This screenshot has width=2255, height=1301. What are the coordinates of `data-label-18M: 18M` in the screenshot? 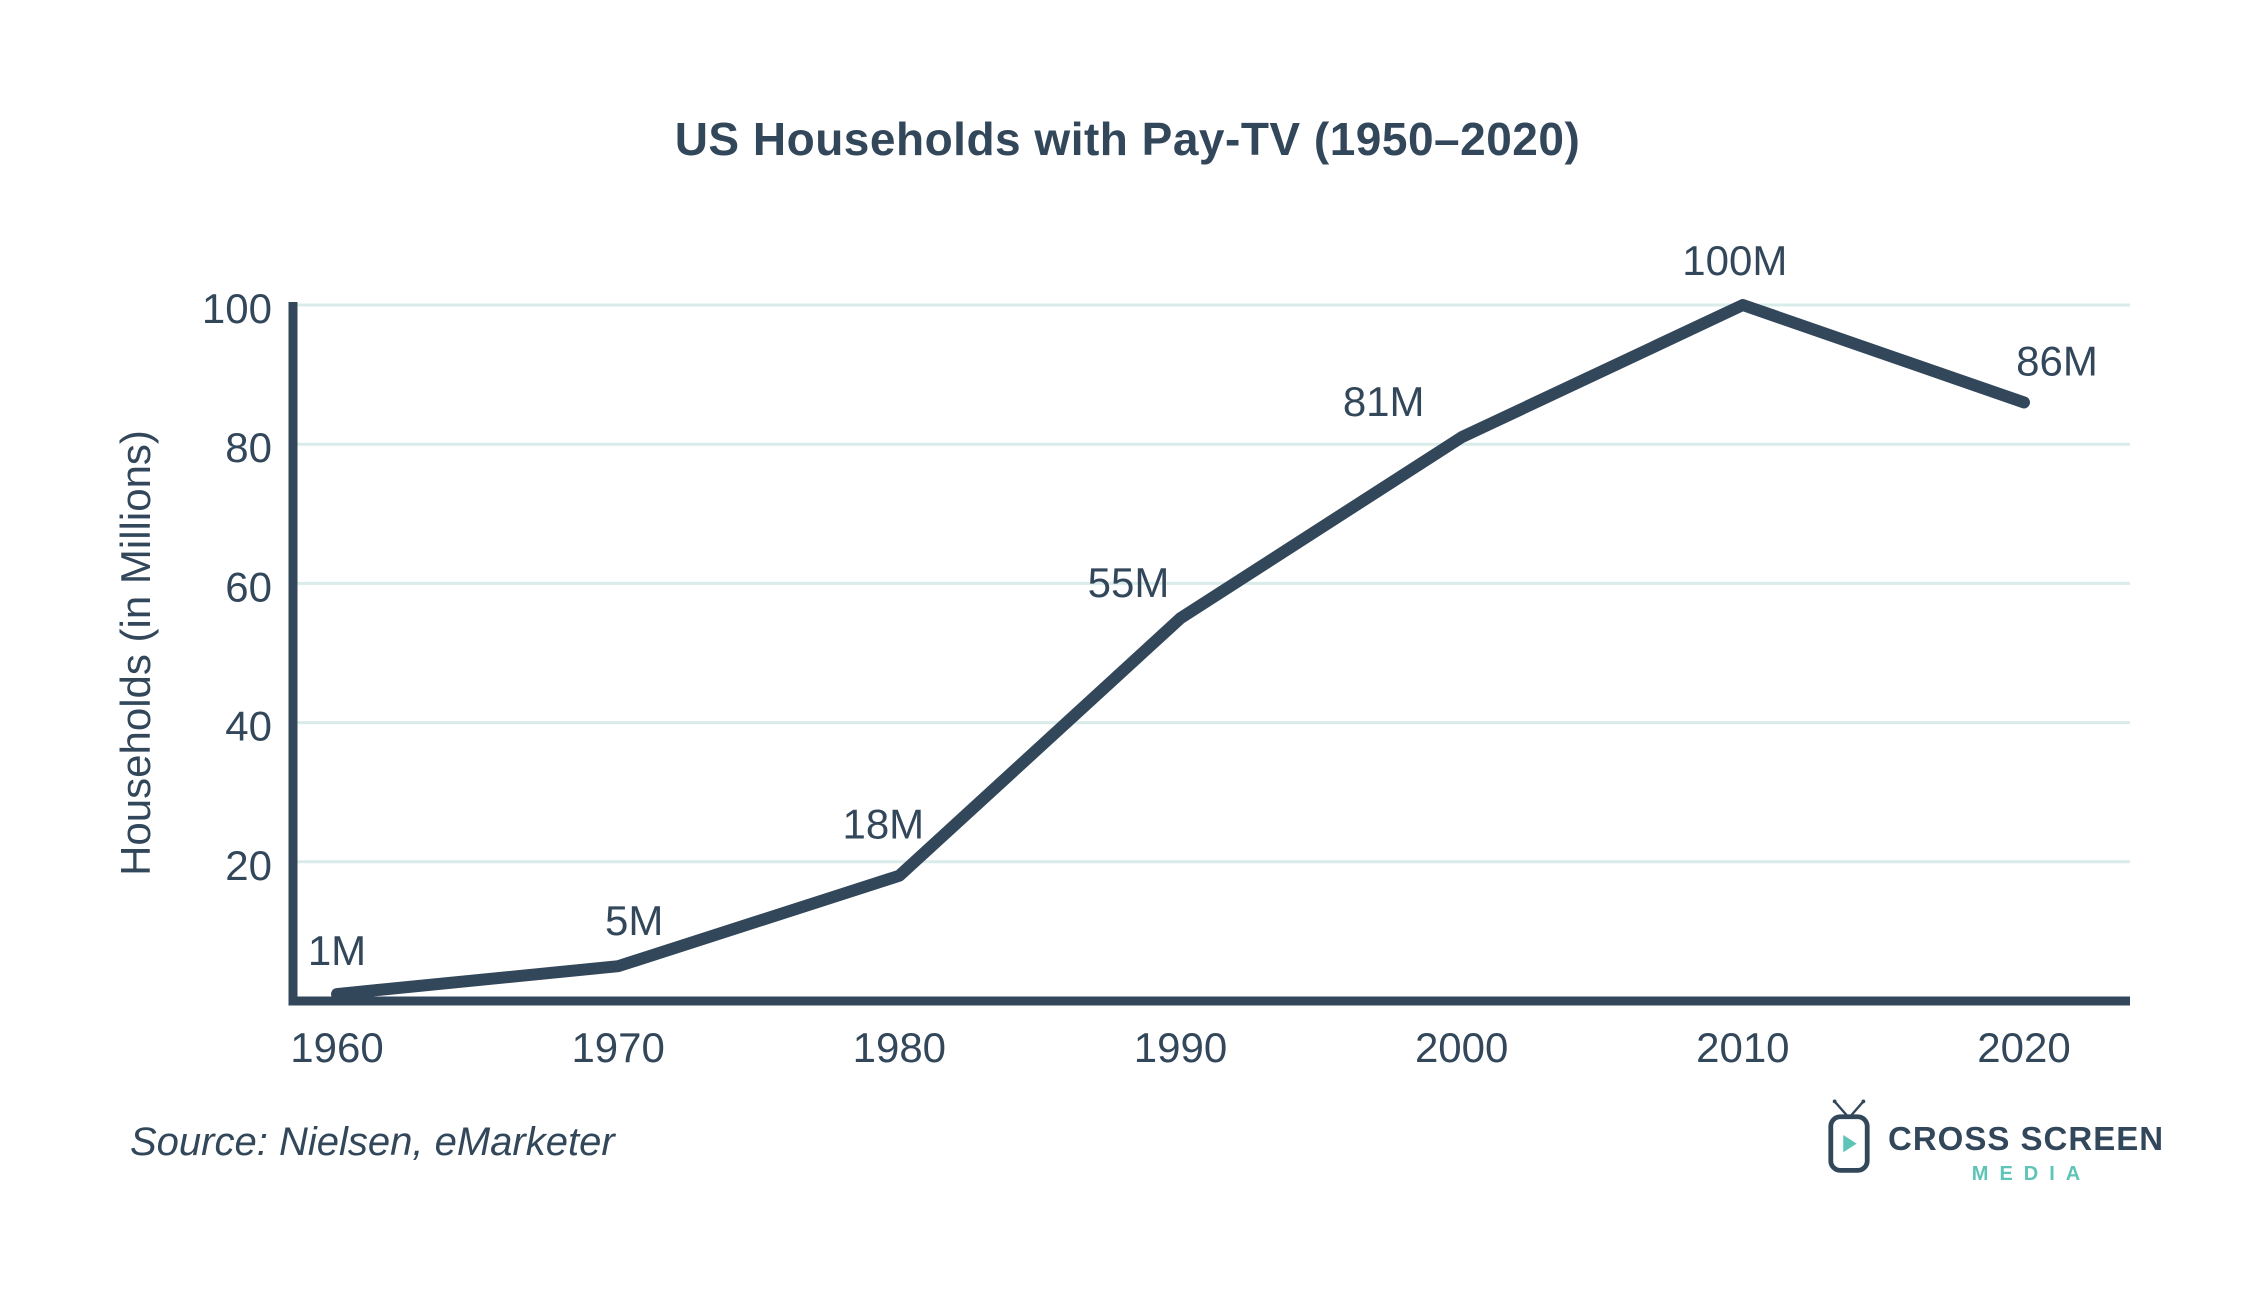 It's located at (883, 824).